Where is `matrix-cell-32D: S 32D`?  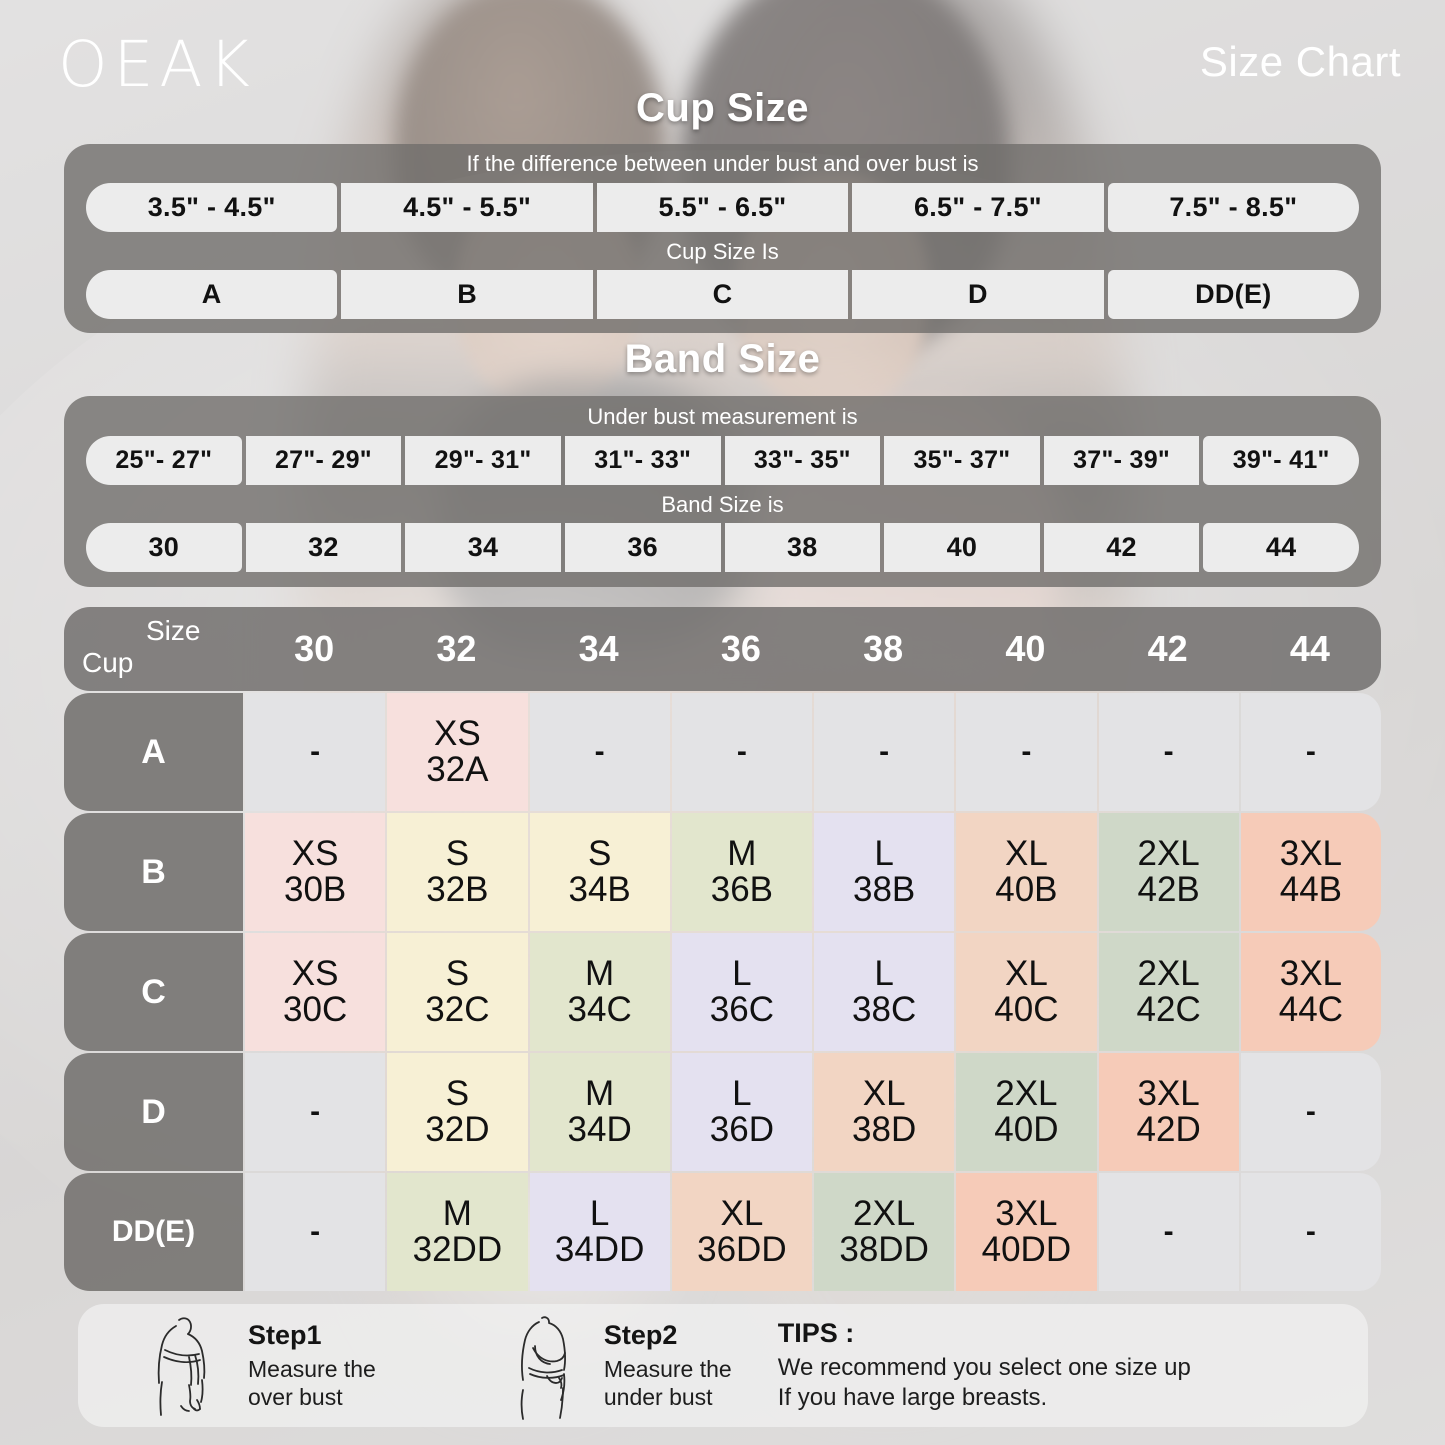 matrix-cell-32D: S 32D is located at coordinates (457, 1112).